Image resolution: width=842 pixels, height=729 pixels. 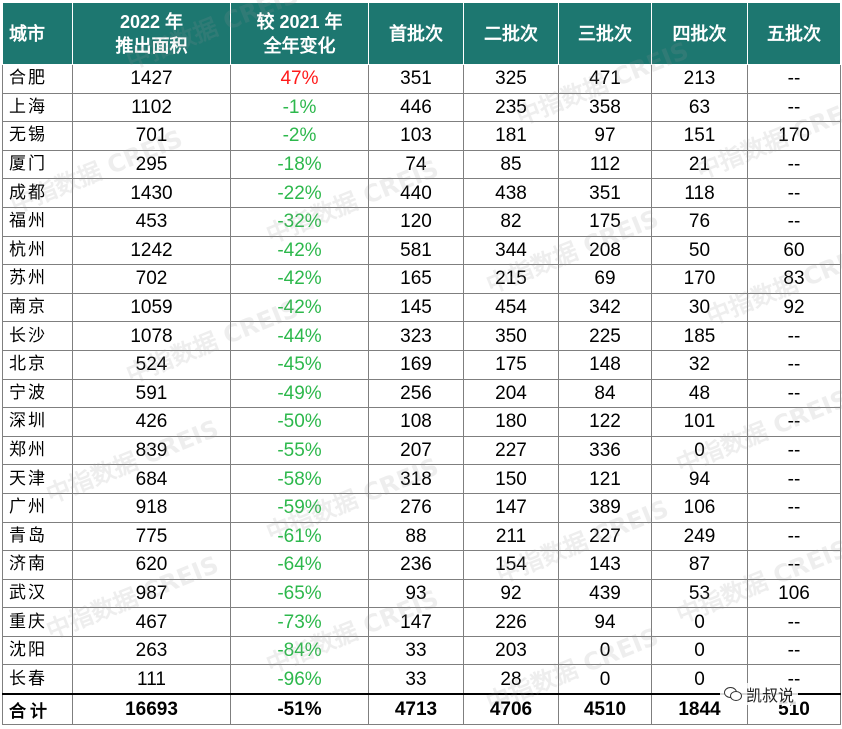 I want to click on header-batch-4: 四批次, so click(x=699, y=33).